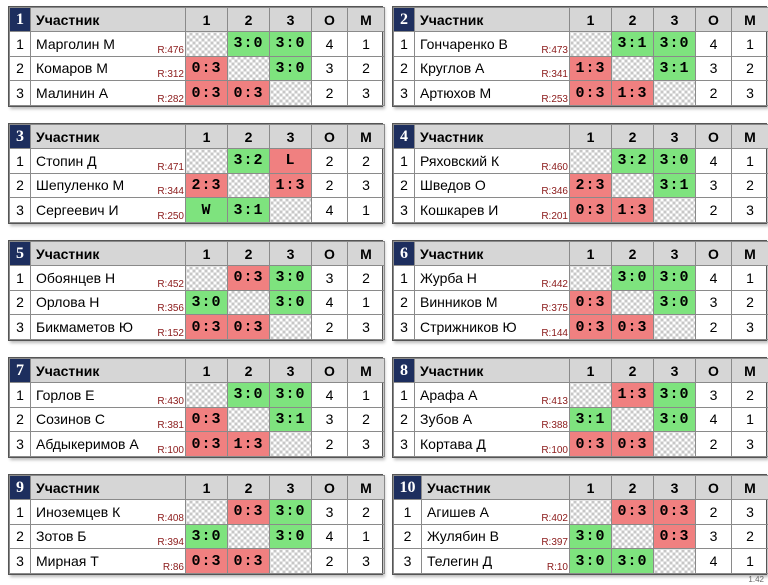 The image size is (768, 585). What do you see at coordinates (20, 419) in the screenshot?
I see `row-position: 2` at bounding box center [20, 419].